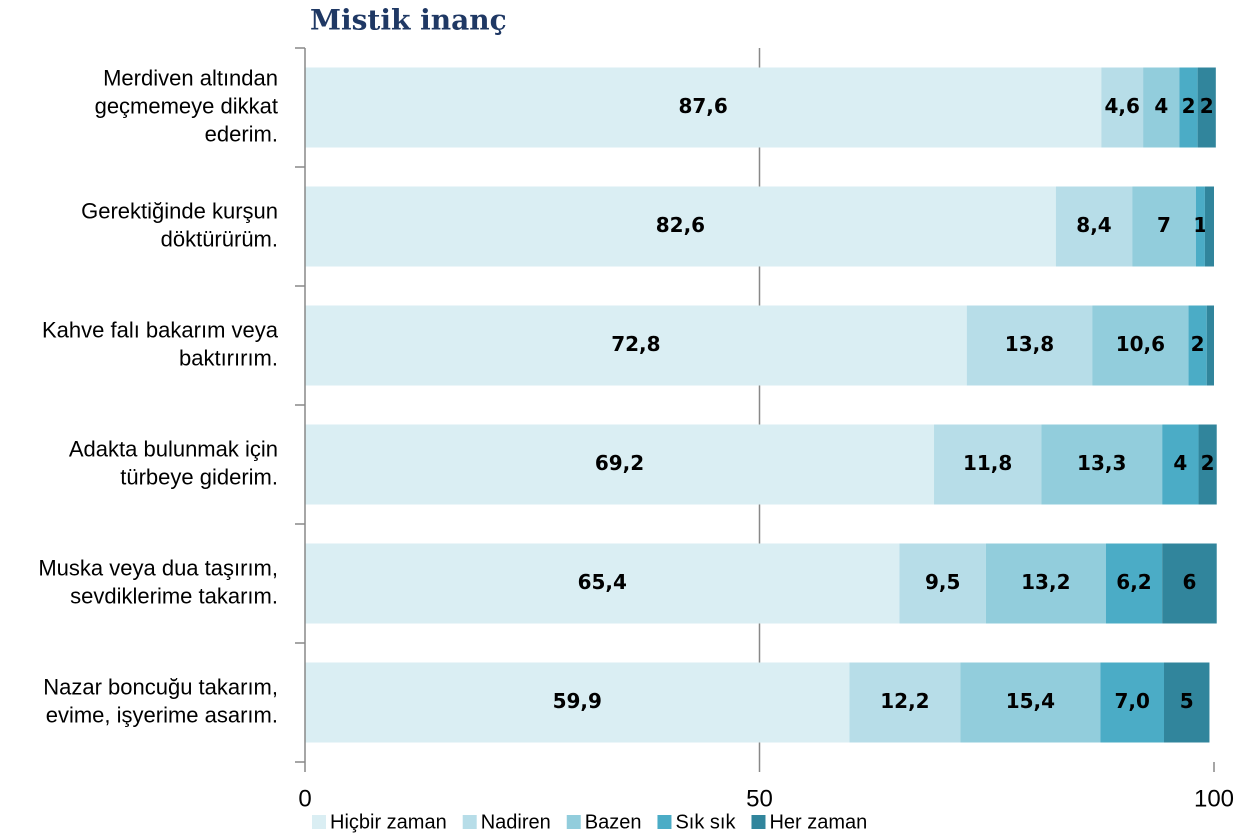 The width and height of the screenshot is (1254, 837). I want to click on y-tick-label: evime, işyerime asarım., so click(162, 714).